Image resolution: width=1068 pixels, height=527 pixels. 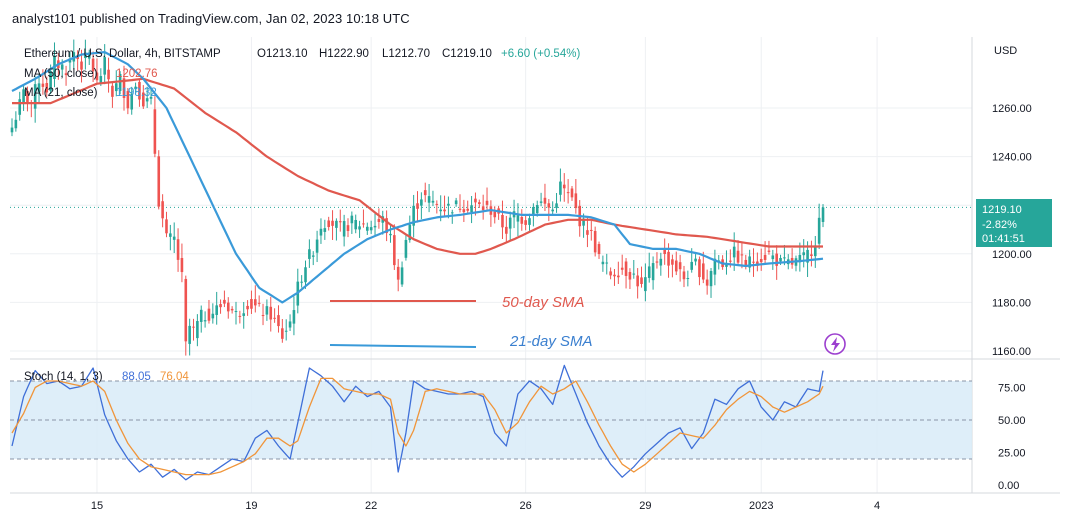 What do you see at coordinates (835, 344) in the screenshot?
I see `lightning-icon` at bounding box center [835, 344].